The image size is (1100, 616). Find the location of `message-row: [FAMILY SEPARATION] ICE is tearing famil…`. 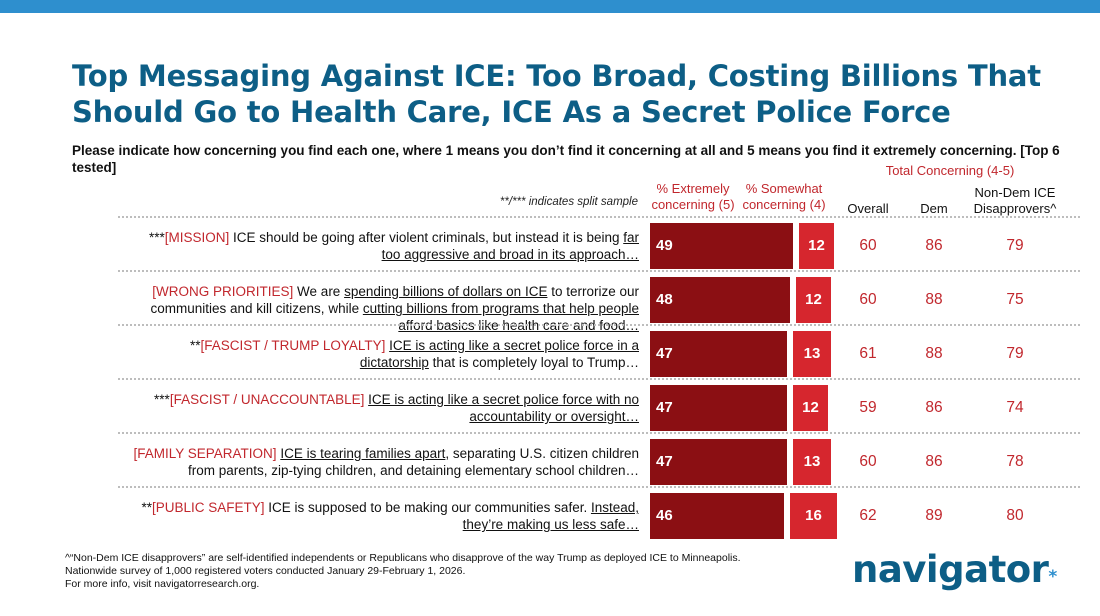

message-row: [FAMILY SEPARATION] ICE is tearing famil… is located at coordinates (599, 459).